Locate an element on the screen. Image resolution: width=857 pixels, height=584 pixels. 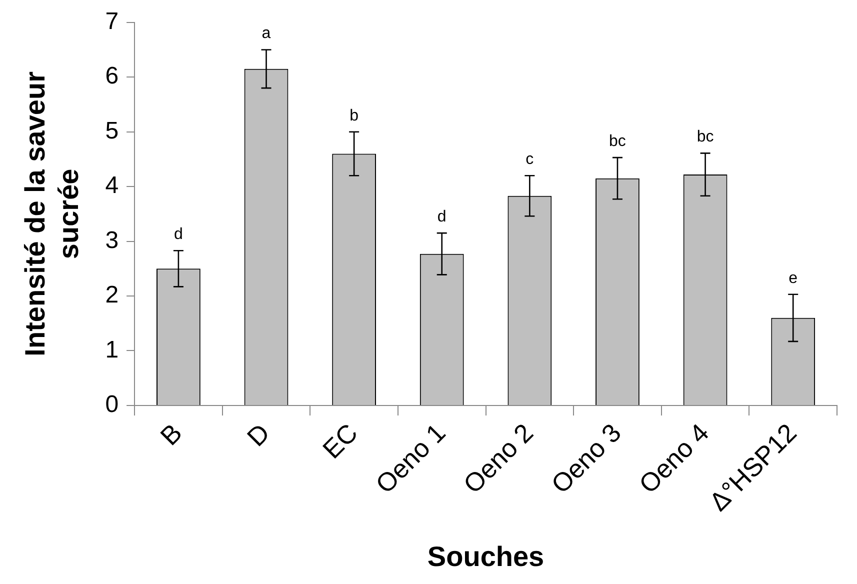
y-tick-label: 5 is located at coordinates (112, 130).